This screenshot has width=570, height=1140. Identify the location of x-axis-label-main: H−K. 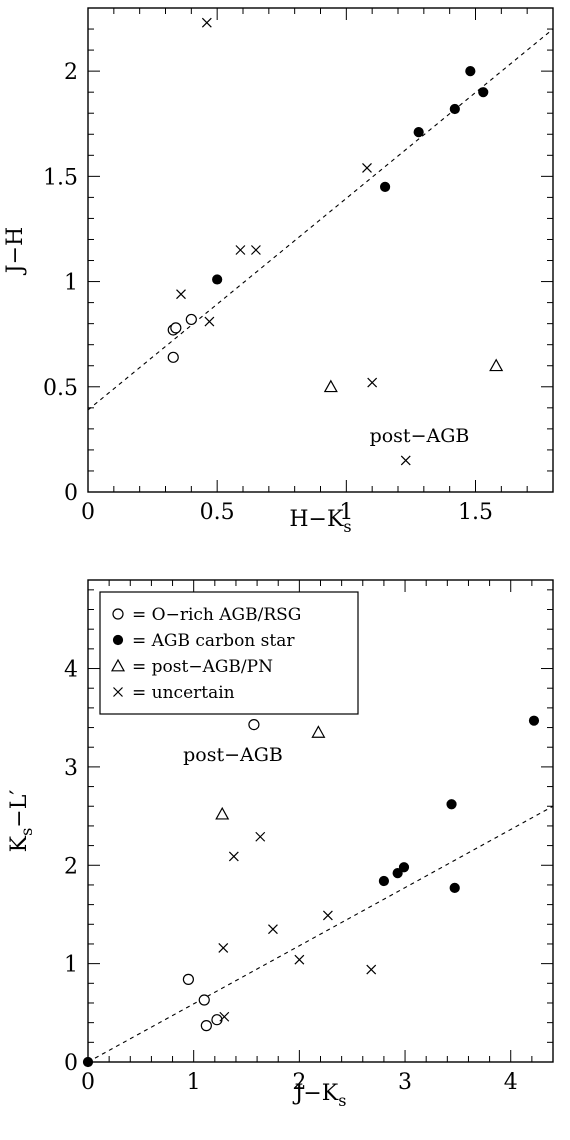
(316, 519).